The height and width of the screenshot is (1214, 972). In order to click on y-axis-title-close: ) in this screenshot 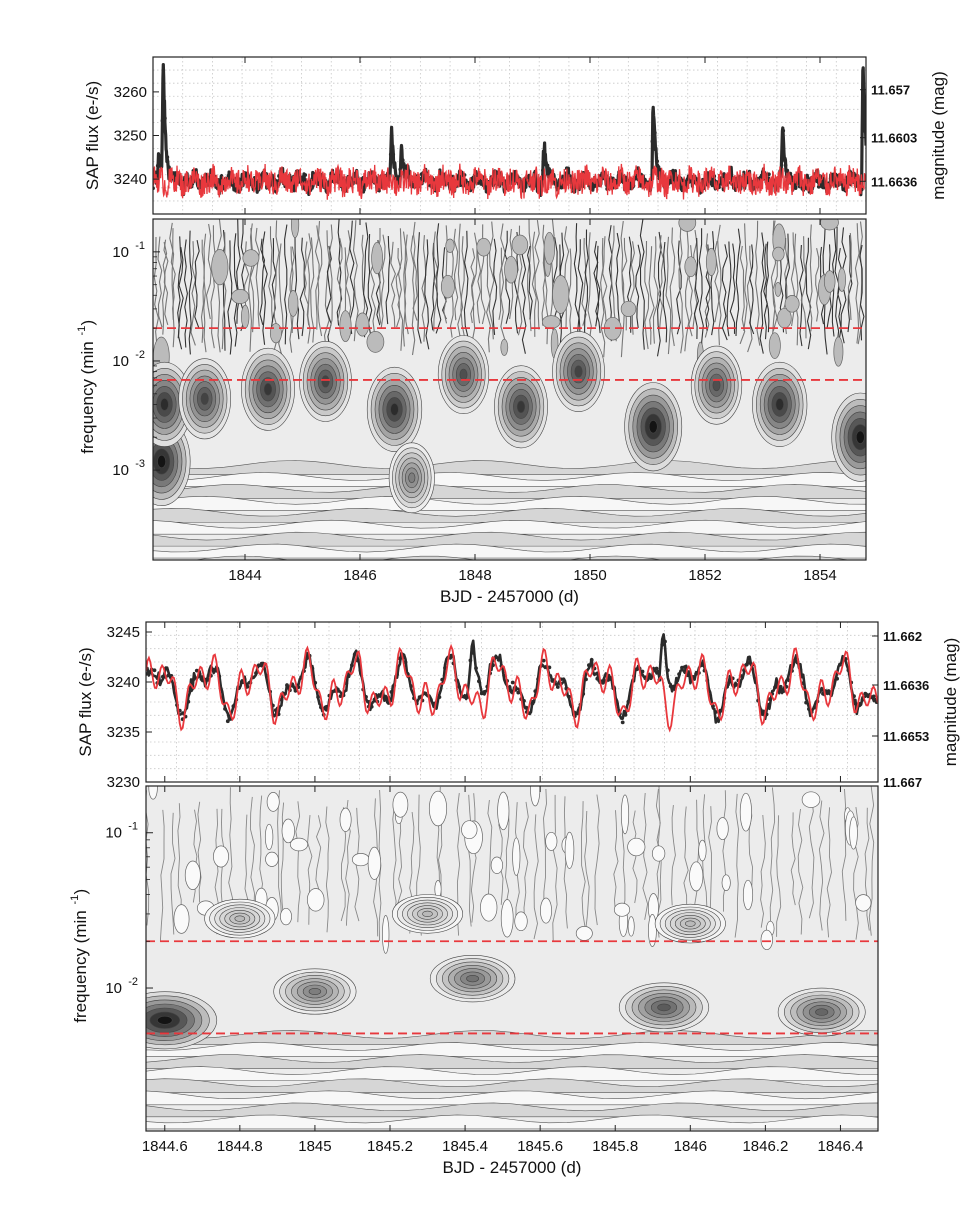, I will do `click(80, 892)`.